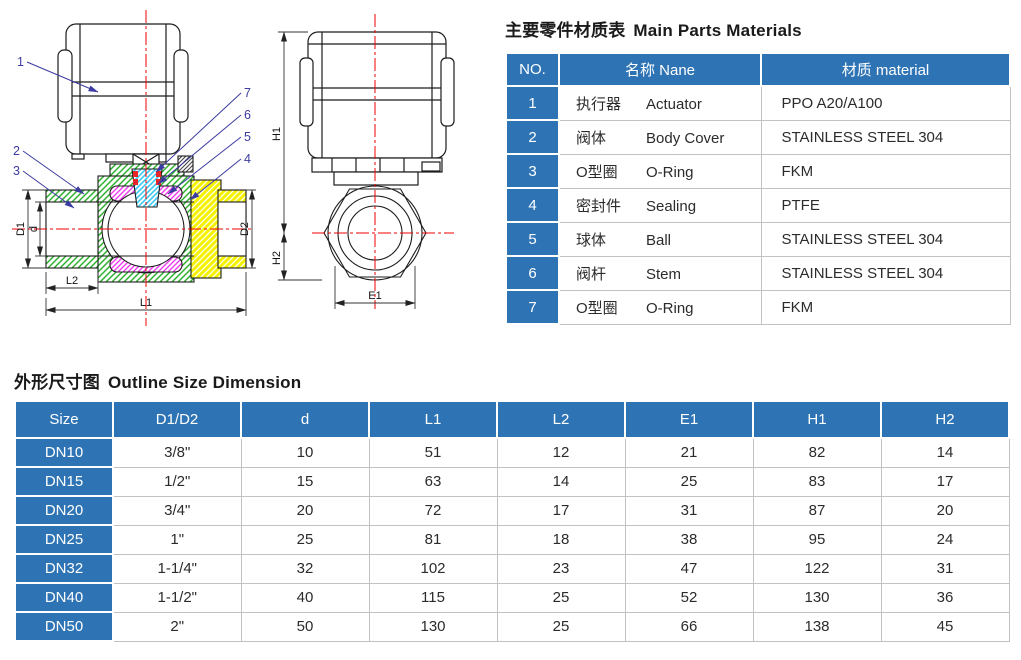 This screenshot has width=1021, height=660. Describe the element at coordinates (247, 159) in the screenshot. I see `callout-4: 4` at that location.